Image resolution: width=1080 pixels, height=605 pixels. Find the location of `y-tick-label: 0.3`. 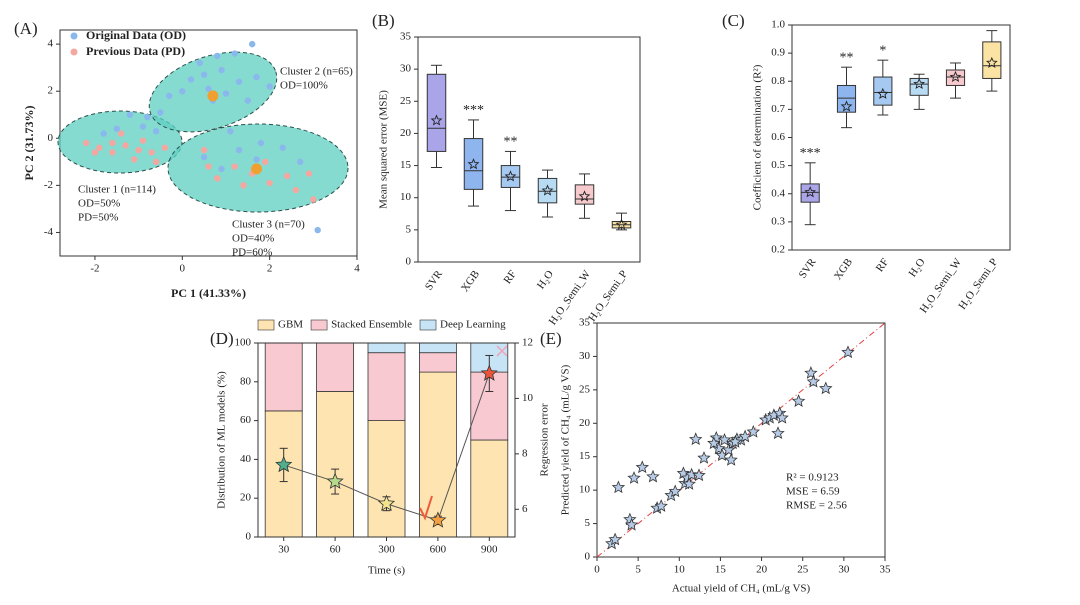

y-tick-label: 0.3 is located at coordinates (778, 221).